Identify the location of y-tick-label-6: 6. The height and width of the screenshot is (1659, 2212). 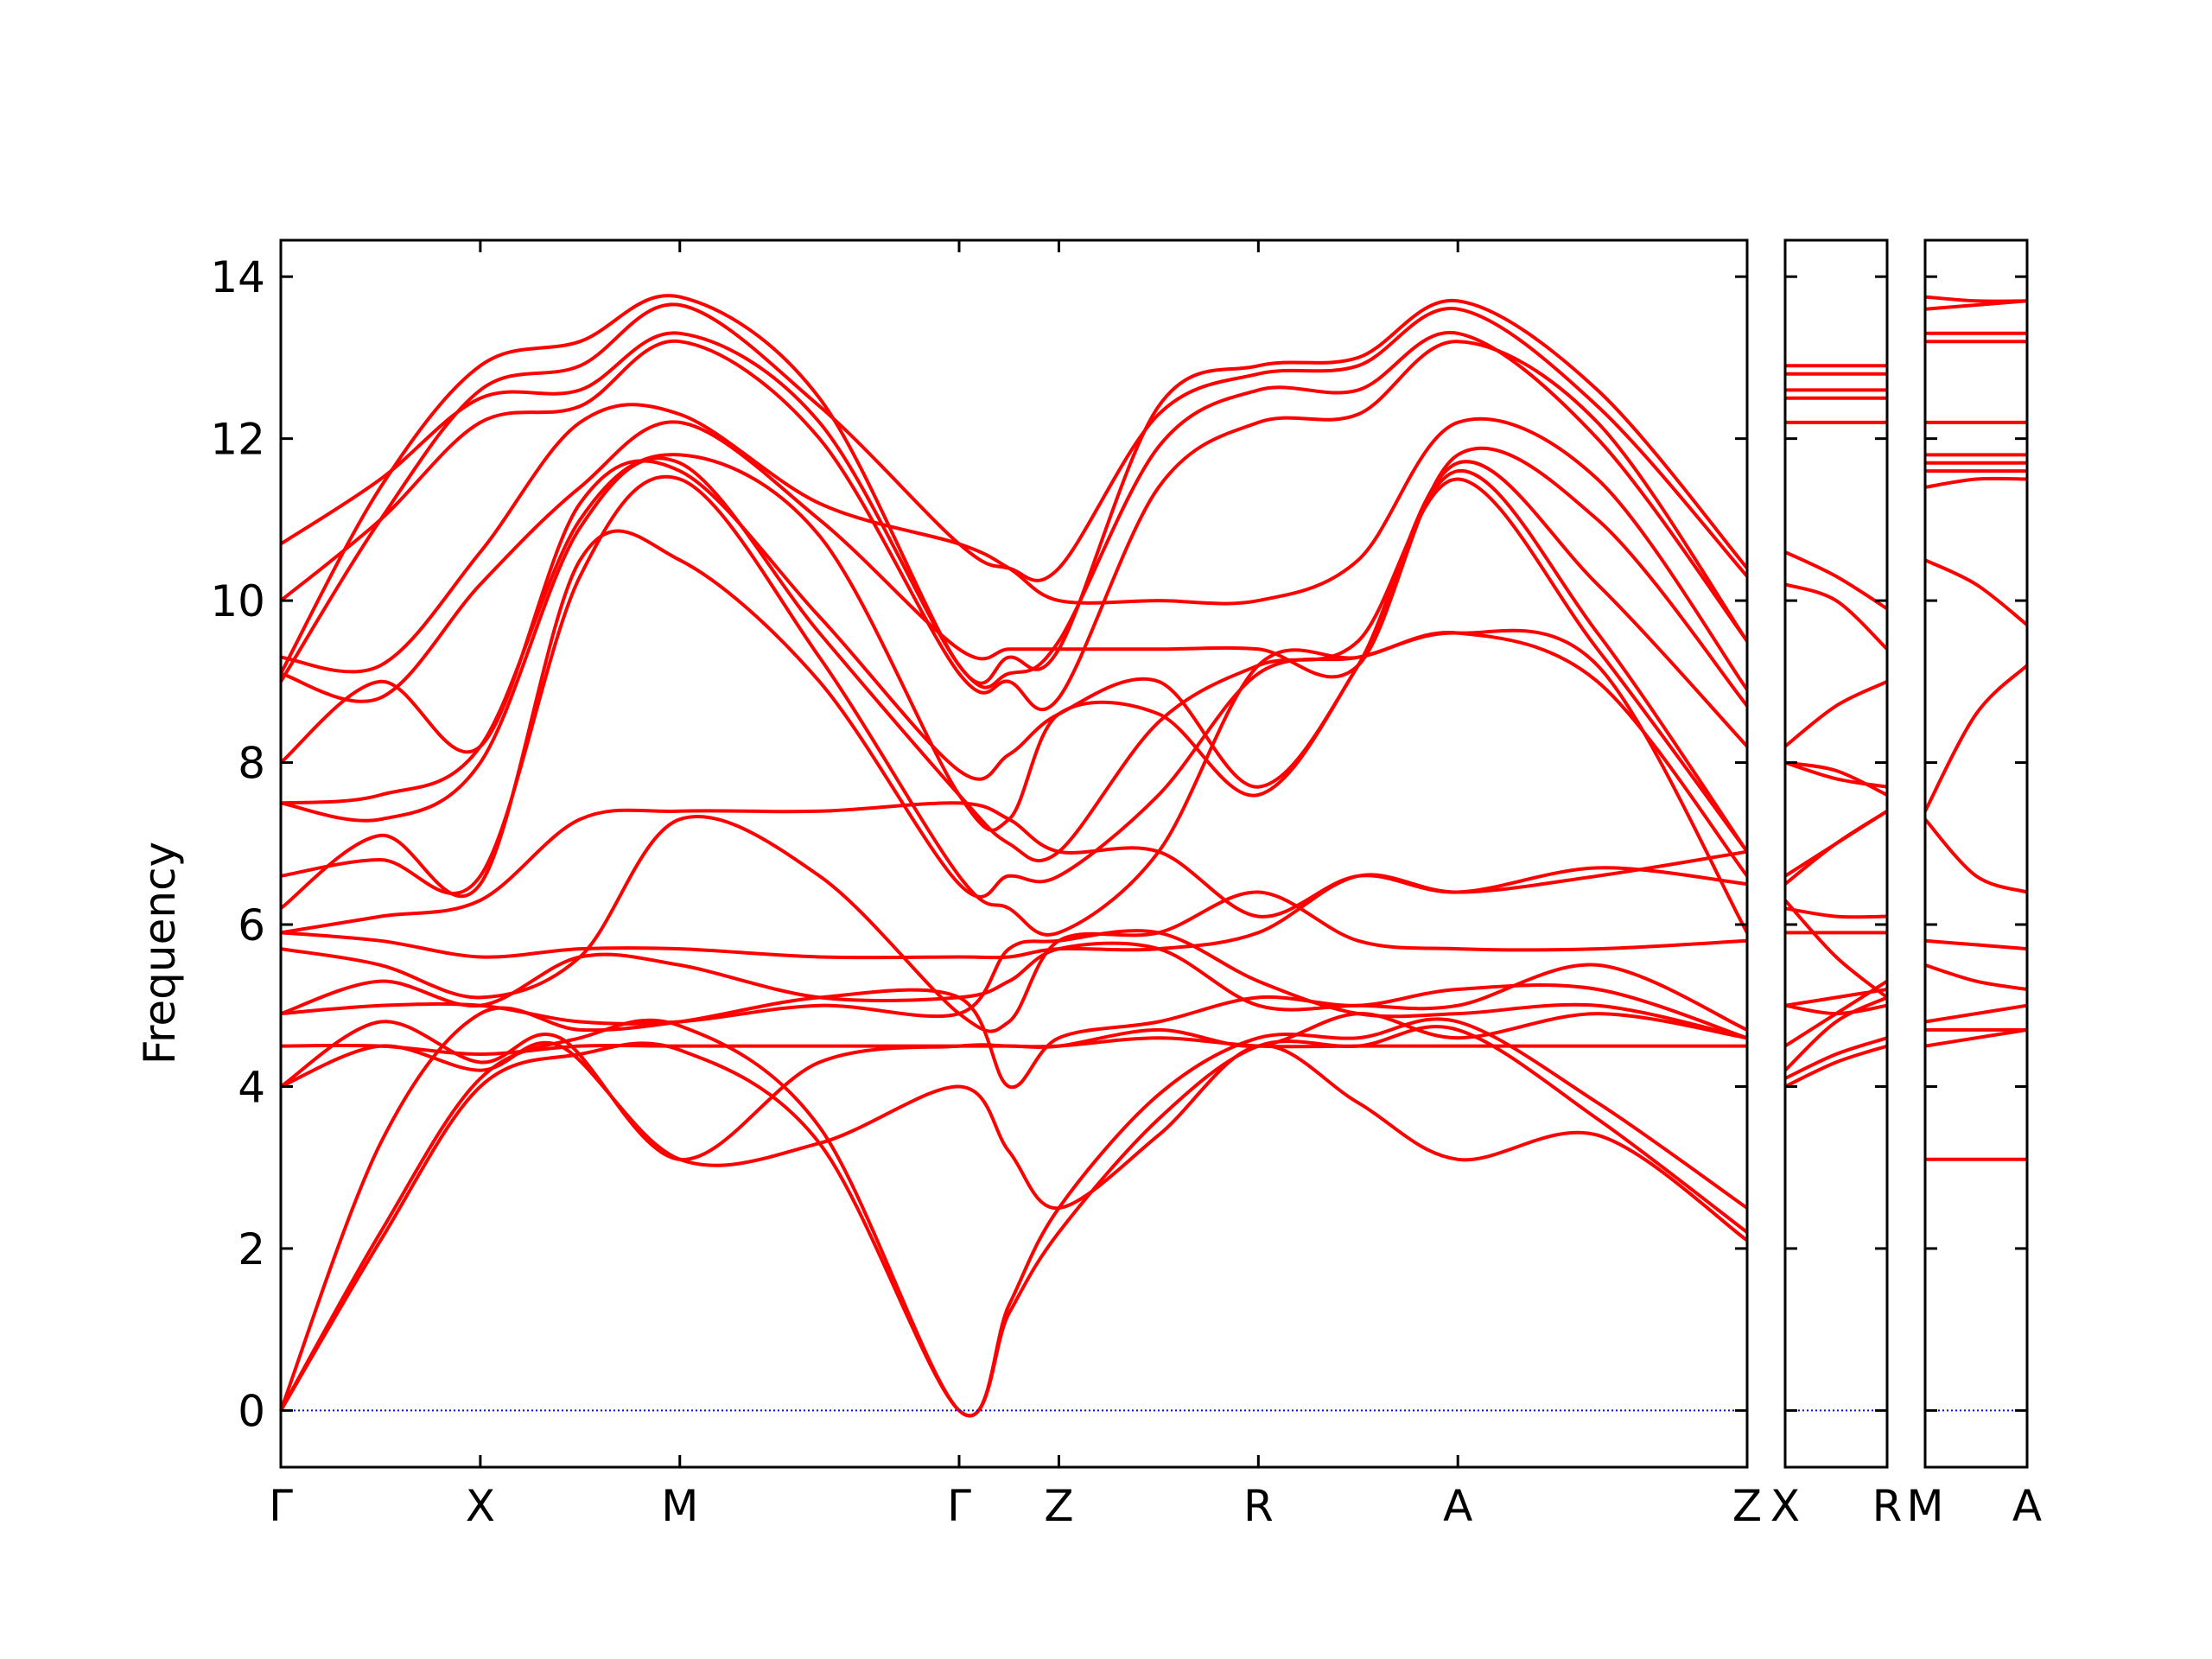
(251, 925).